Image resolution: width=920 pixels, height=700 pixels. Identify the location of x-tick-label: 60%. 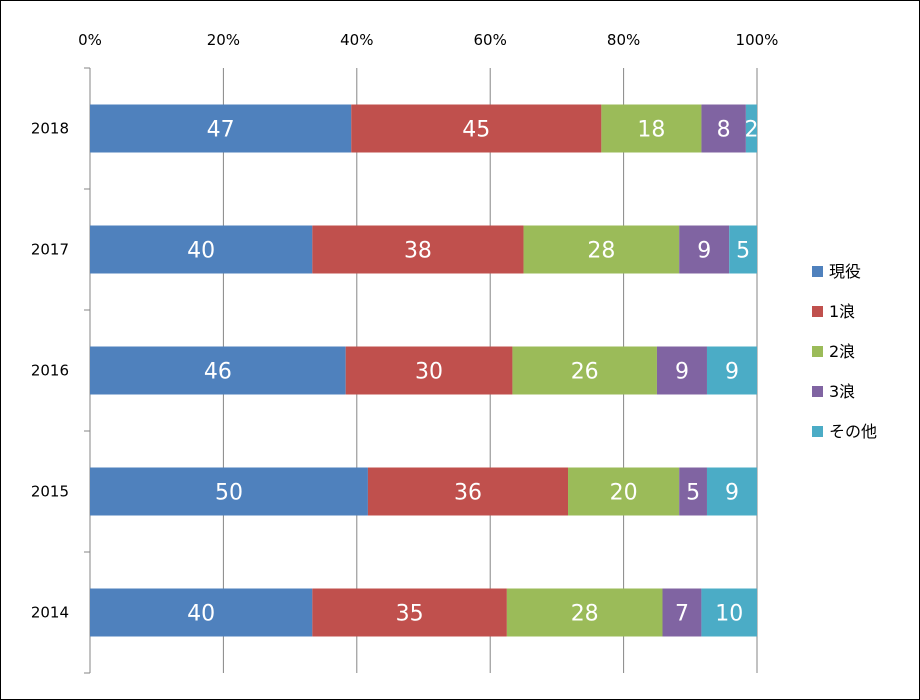
(490, 40).